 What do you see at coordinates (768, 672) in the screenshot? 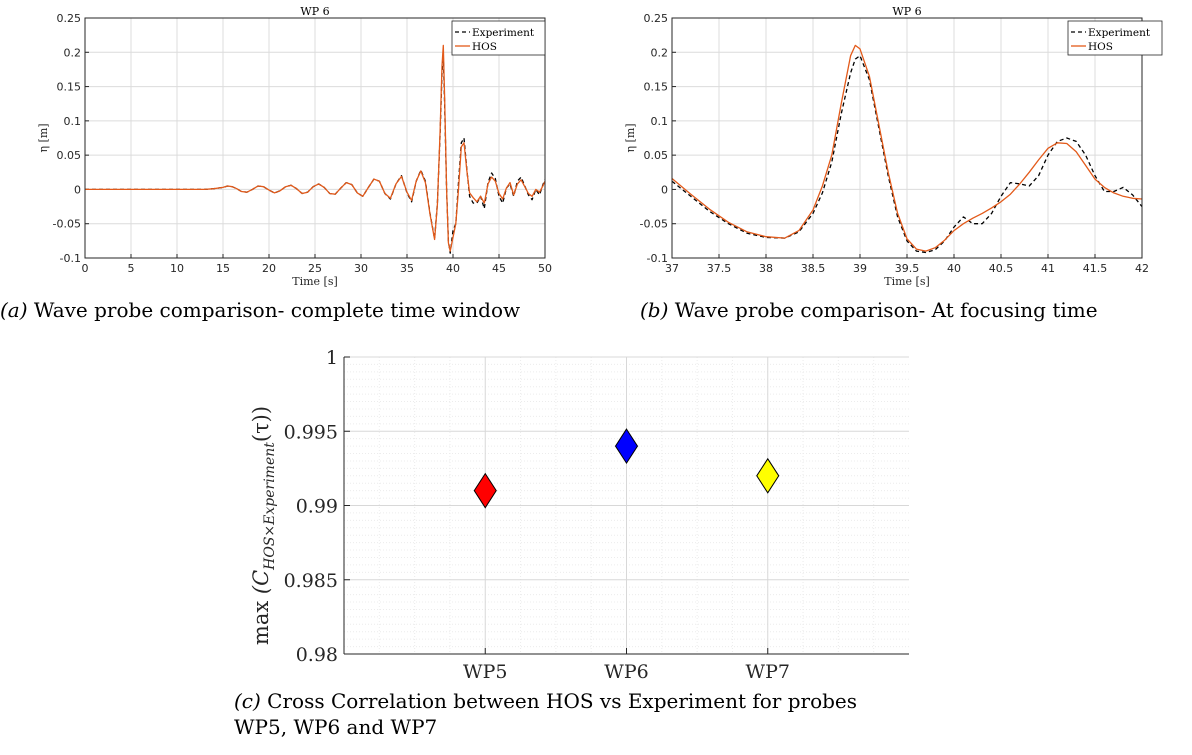
I see `x-tick-label: WP7` at bounding box center [768, 672].